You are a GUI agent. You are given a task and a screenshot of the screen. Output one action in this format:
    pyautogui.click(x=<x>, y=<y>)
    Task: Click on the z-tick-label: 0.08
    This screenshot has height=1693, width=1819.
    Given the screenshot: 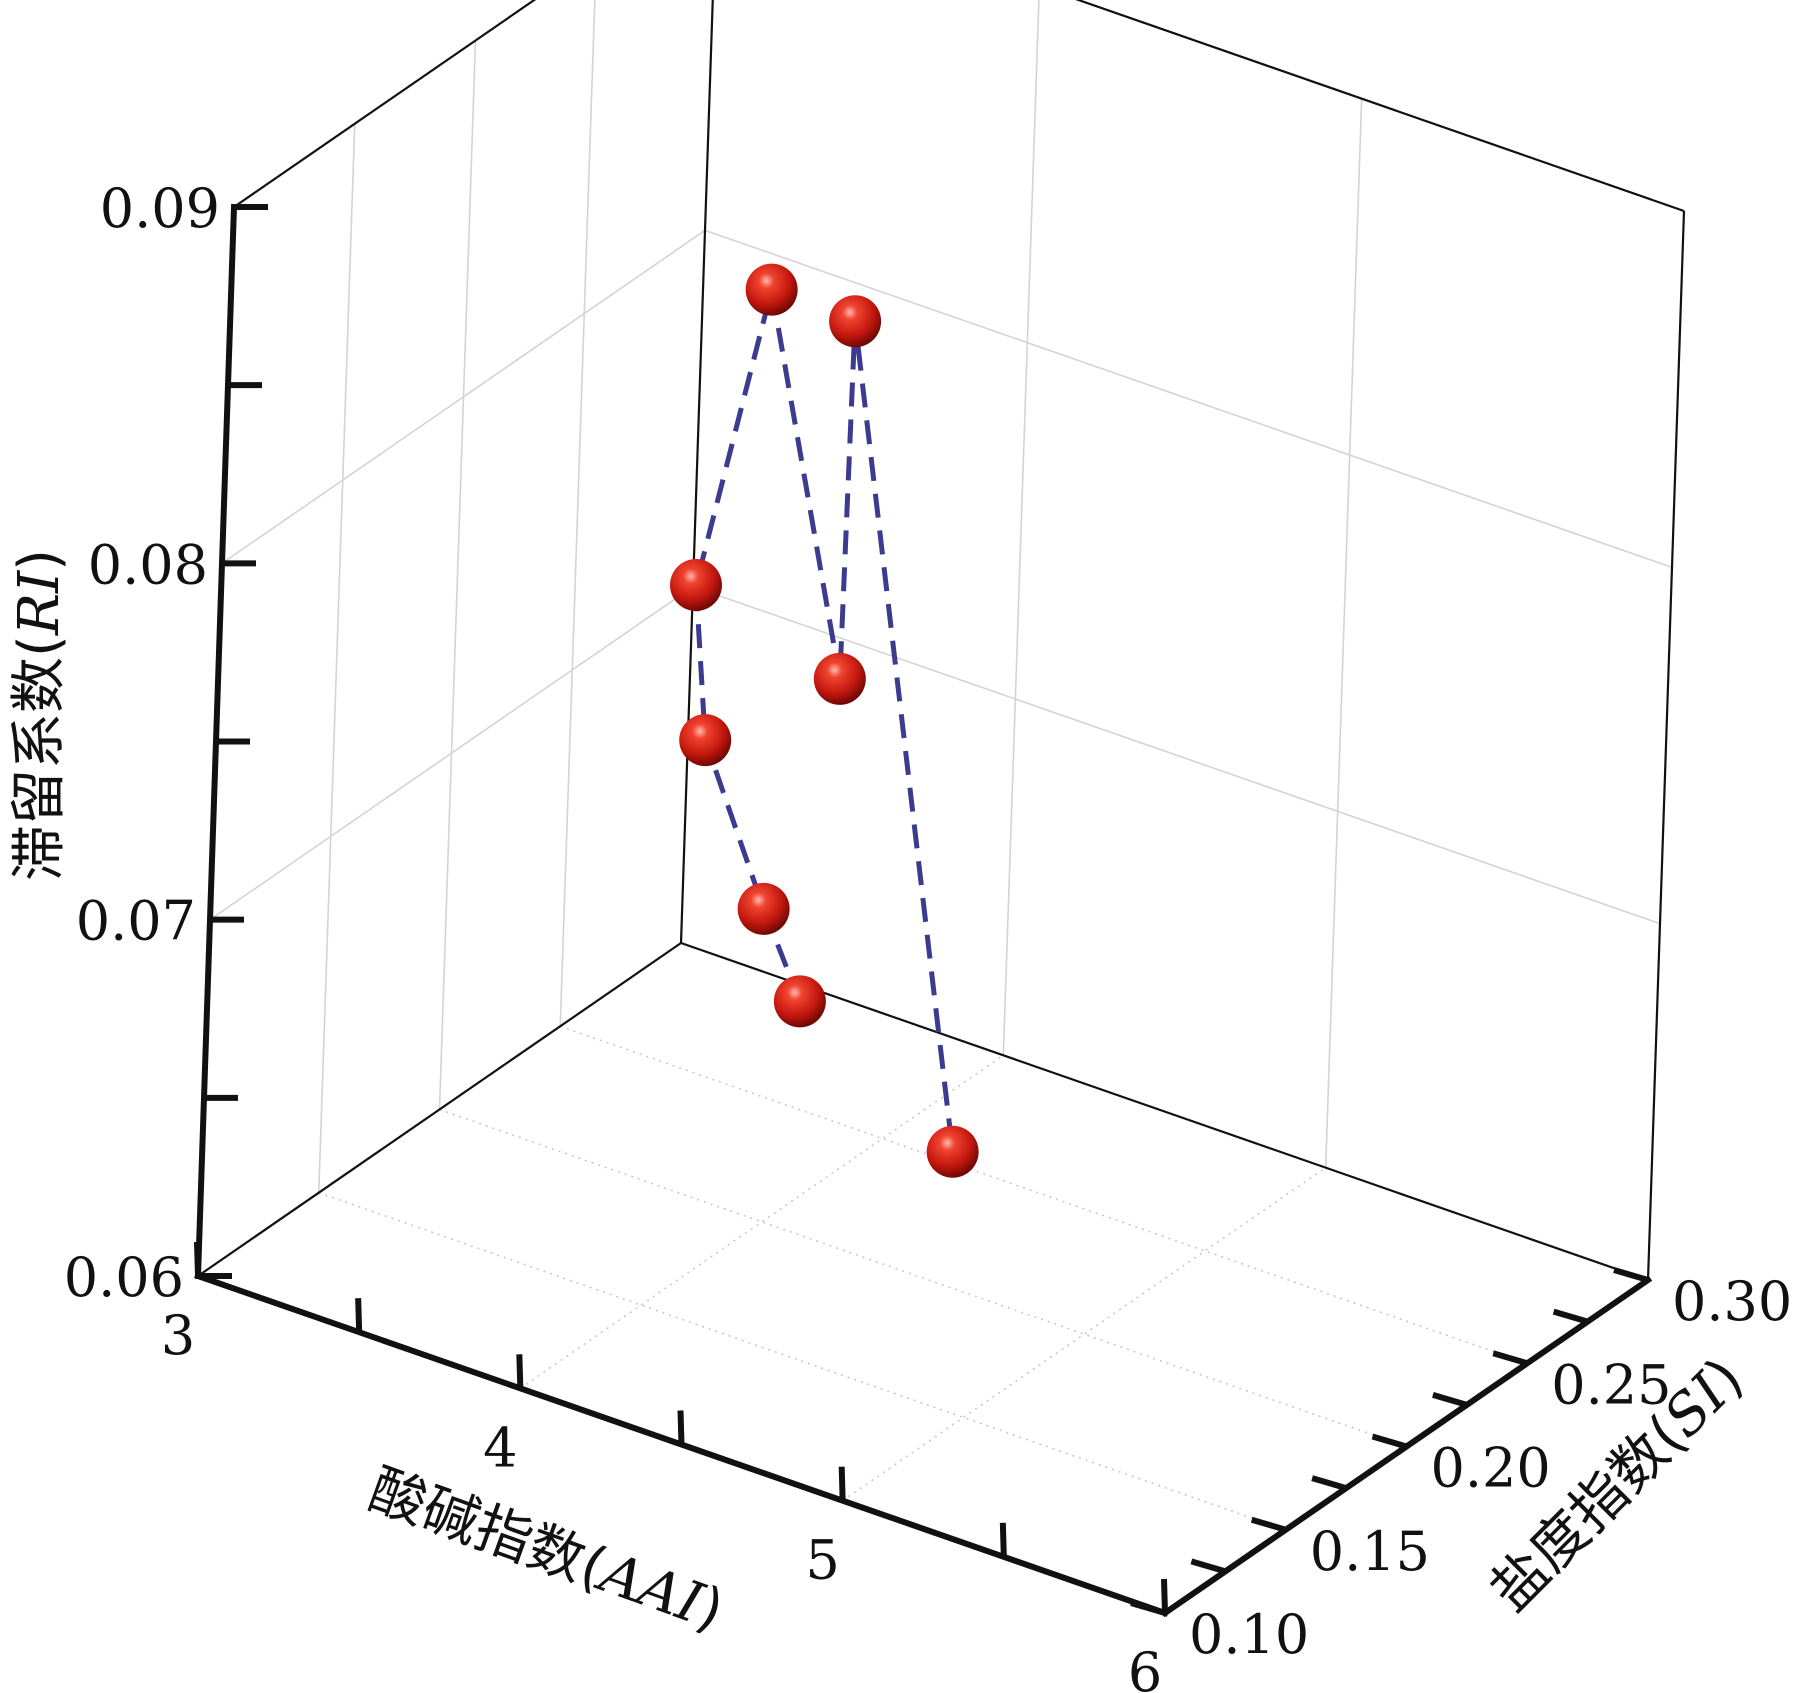 What is the action you would take?
    pyautogui.click(x=148, y=564)
    